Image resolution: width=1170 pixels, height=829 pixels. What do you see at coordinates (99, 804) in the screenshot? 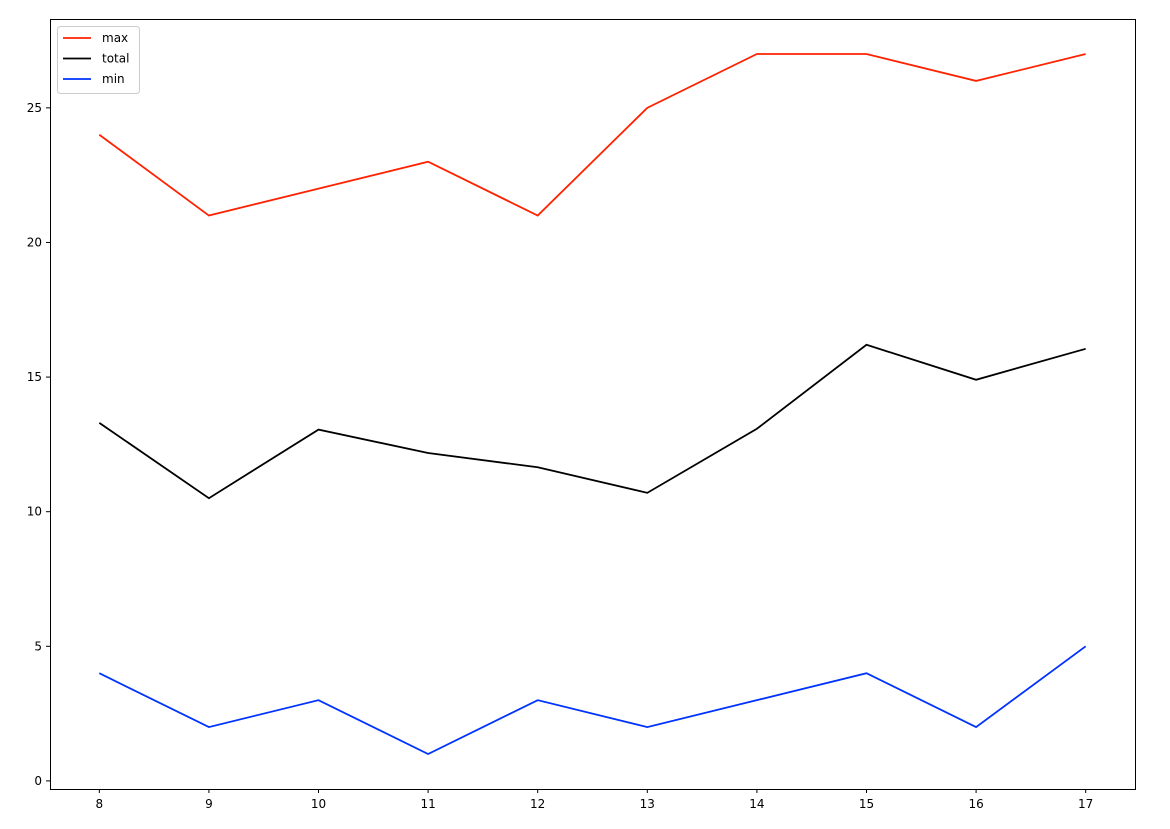
I see `x-tick-label: 8` at bounding box center [99, 804].